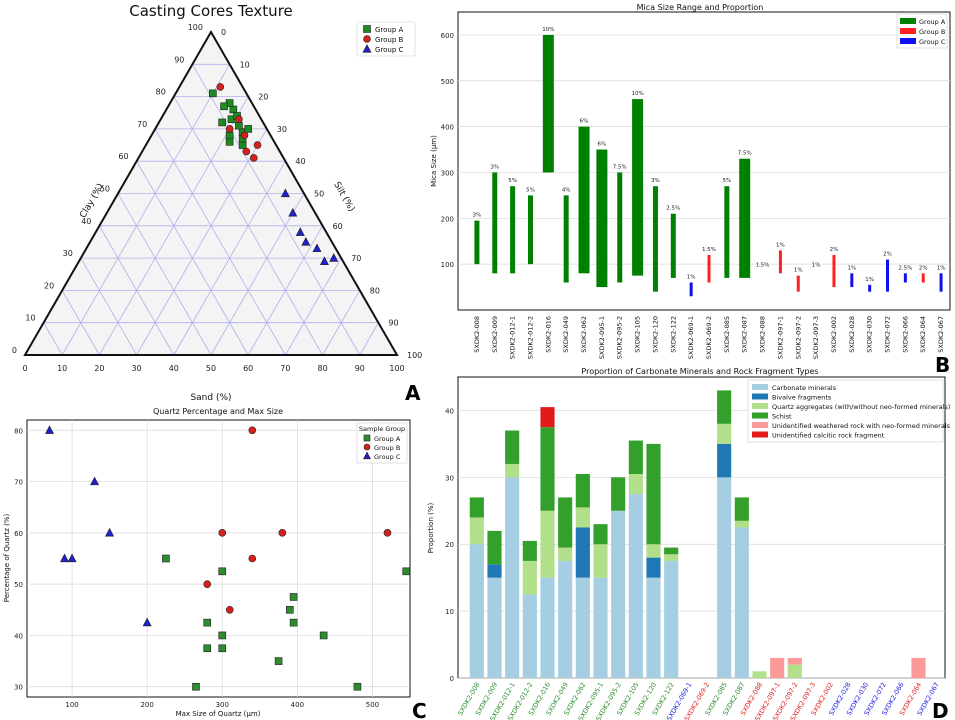  Describe the element at coordinates (449, 612) in the screenshot. I see `stack-y-tick-label: 10` at that location.